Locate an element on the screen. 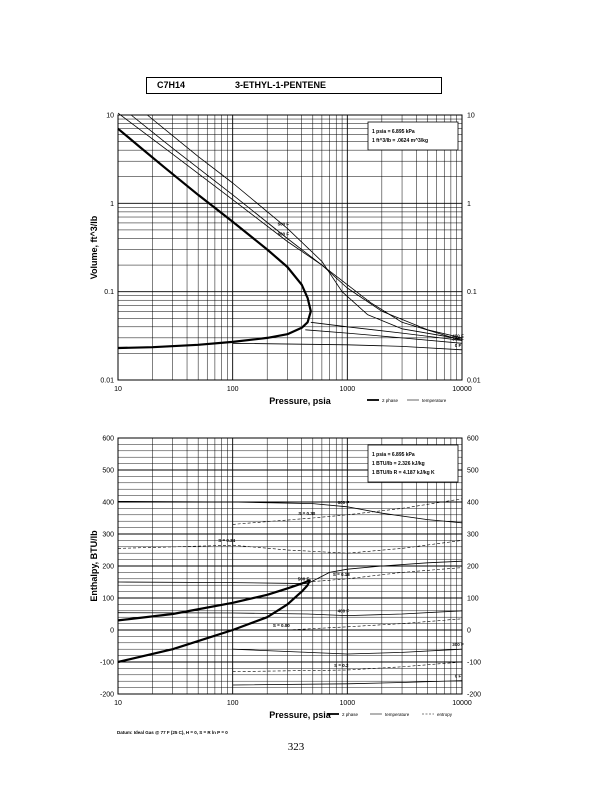  chart1-y-tick-label-left: 0.1 is located at coordinates (109, 292).